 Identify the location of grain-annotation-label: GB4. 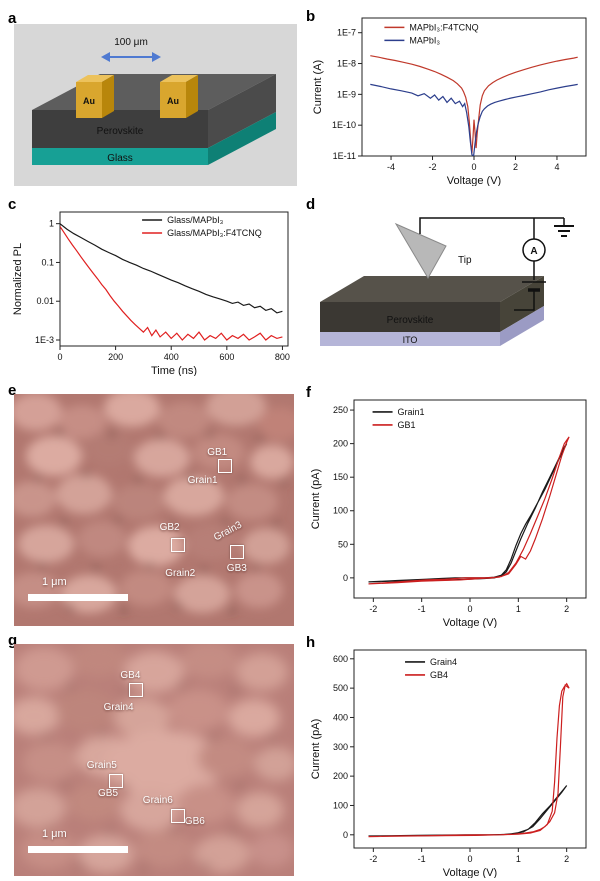
(130, 675).